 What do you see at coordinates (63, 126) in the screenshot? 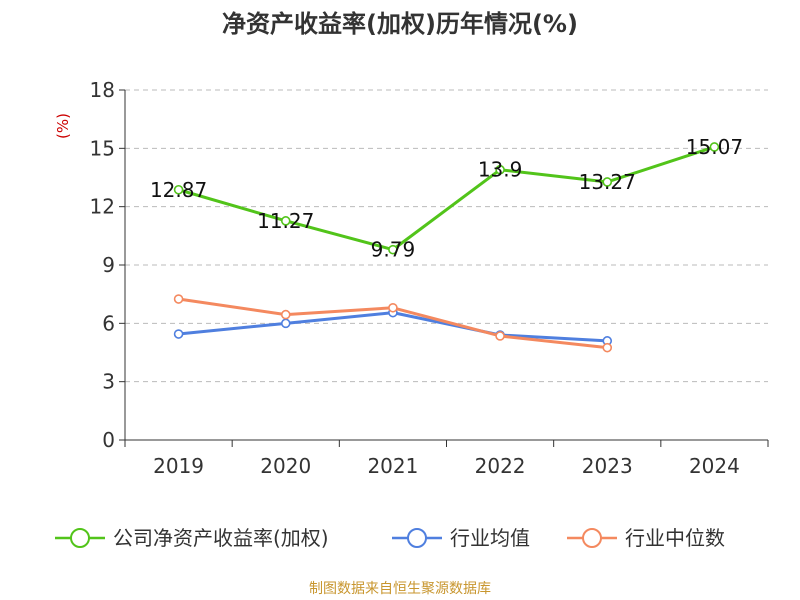
I see `y-axis-unit-label: (%)` at bounding box center [63, 126].